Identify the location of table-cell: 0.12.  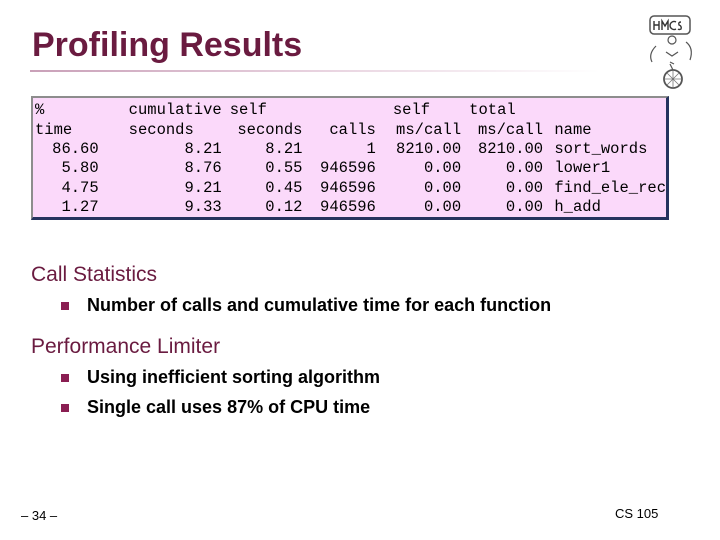
(284, 207).